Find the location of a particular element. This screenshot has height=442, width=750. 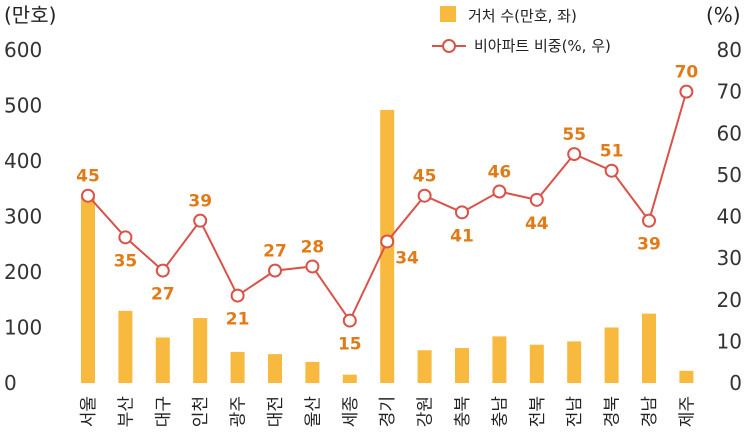

left-axis-unit: (만호) is located at coordinates (30, 15).